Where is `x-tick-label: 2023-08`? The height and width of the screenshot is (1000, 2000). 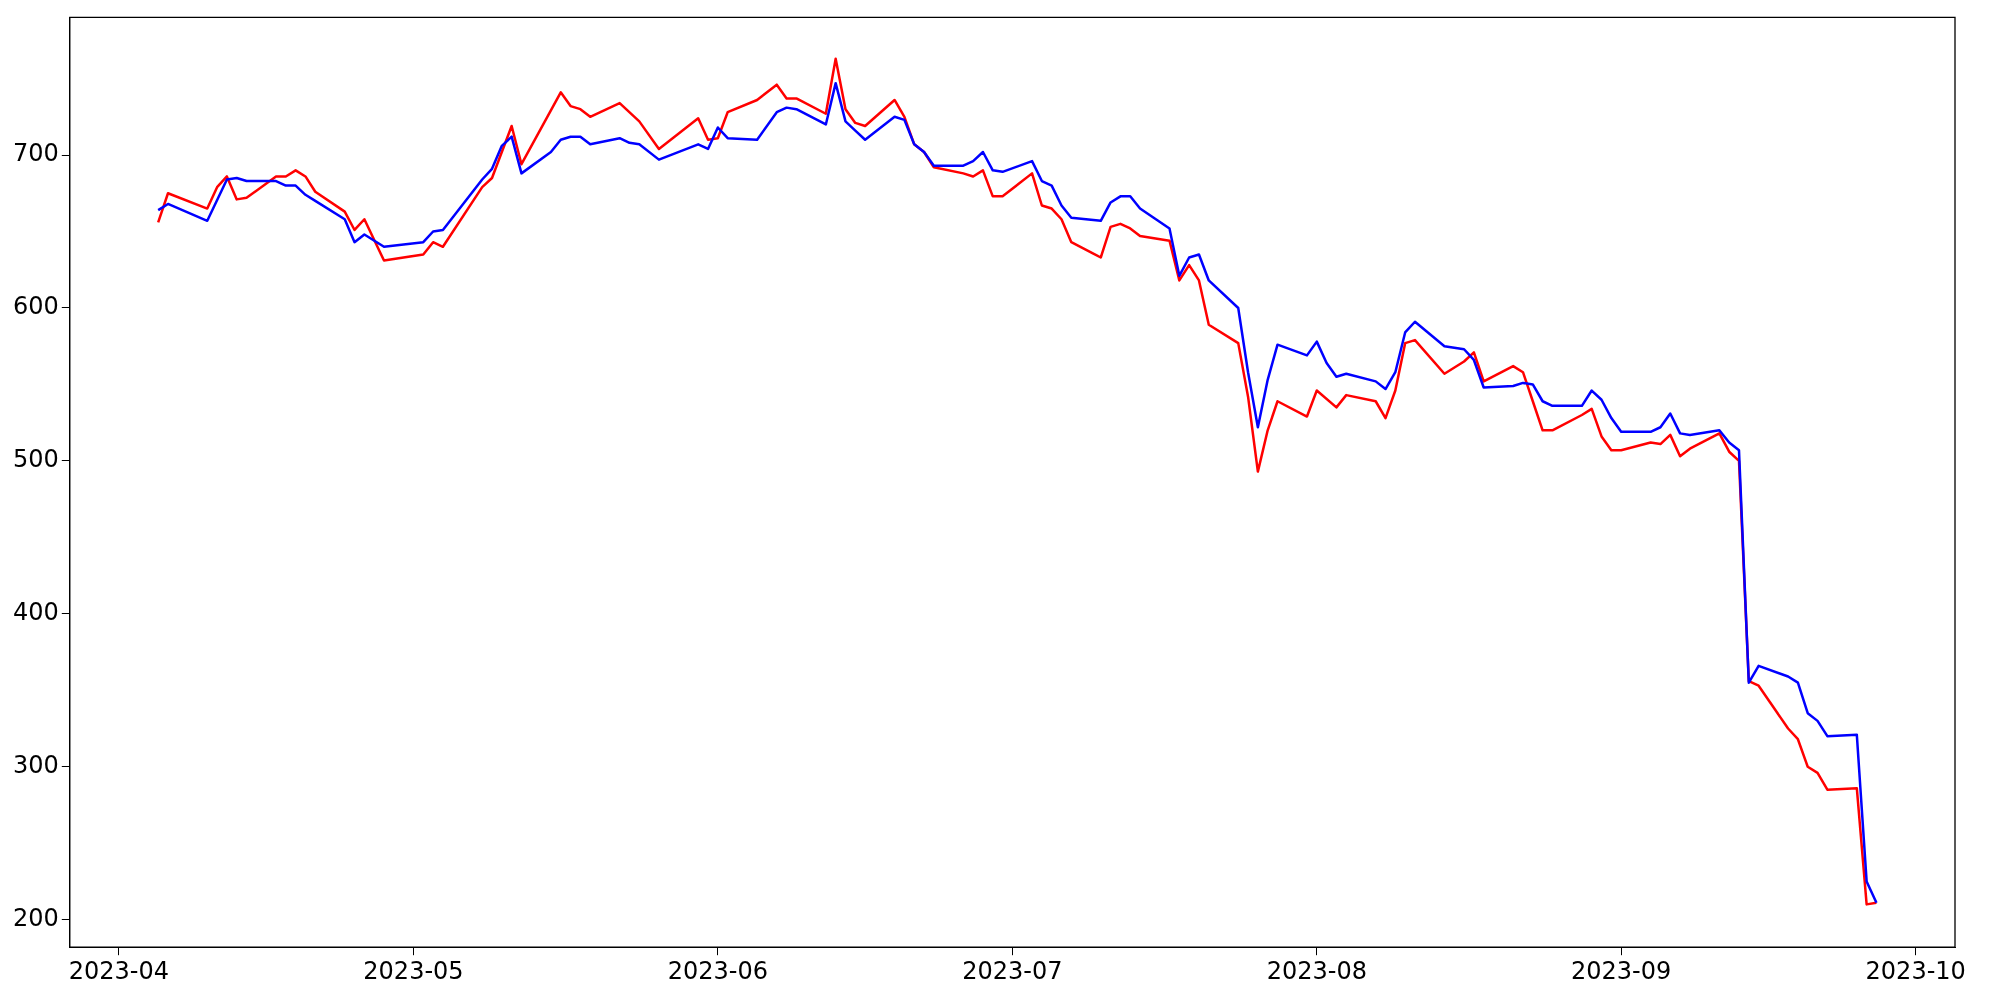 x-tick-label: 2023-08 is located at coordinates (1316, 970).